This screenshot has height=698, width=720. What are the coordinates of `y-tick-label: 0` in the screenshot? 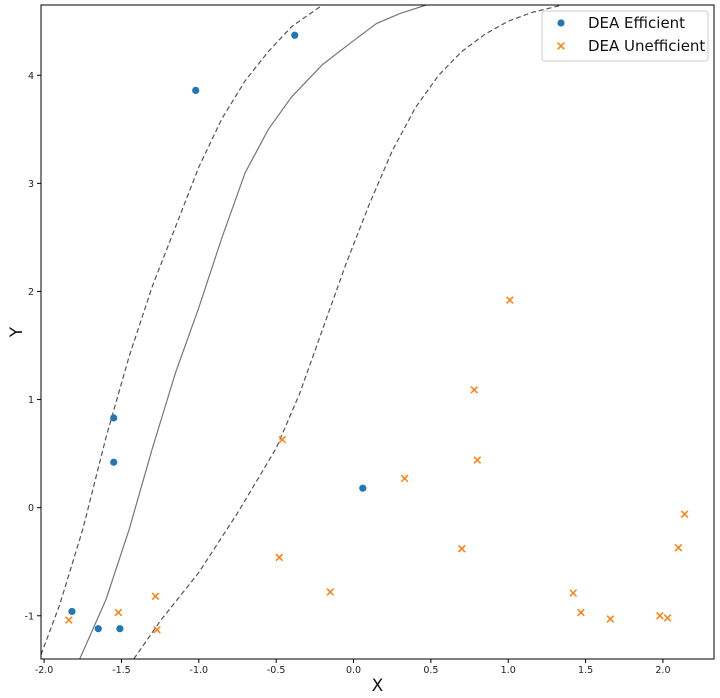 It's located at (31, 508).